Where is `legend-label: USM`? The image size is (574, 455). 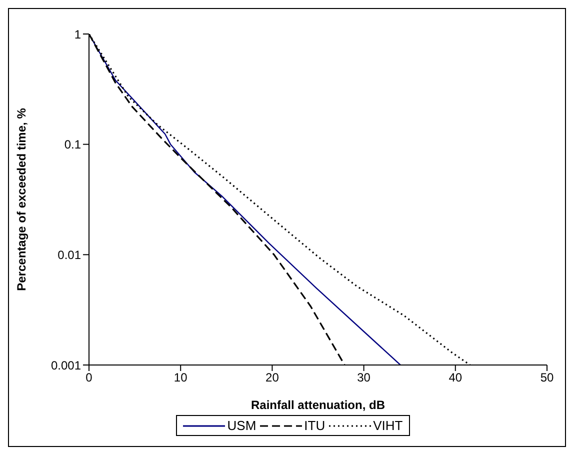
legend-label: USM is located at coordinates (241, 425).